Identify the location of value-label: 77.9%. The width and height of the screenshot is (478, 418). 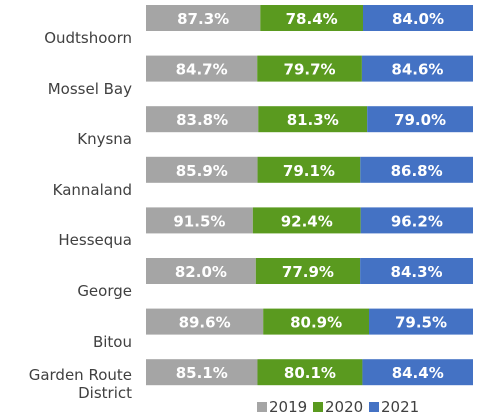
(308, 272).